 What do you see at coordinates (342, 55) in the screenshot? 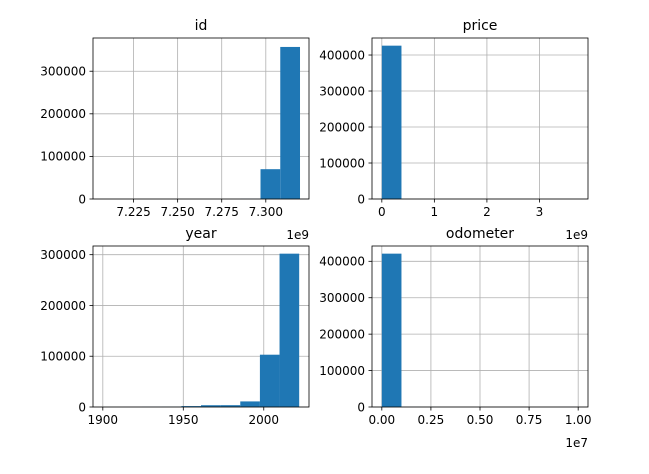
I see `y-tick-label-price-4: 400000` at bounding box center [342, 55].